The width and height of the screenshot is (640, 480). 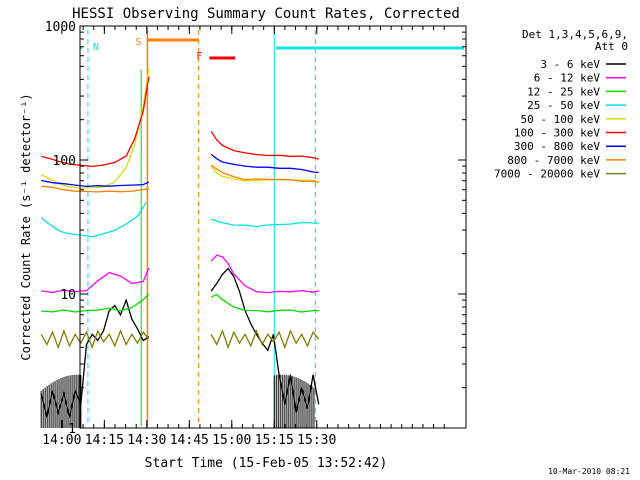 What do you see at coordinates (563, 91) in the screenshot?
I see `legend-label: 12 - 25 keV` at bounding box center [563, 91].